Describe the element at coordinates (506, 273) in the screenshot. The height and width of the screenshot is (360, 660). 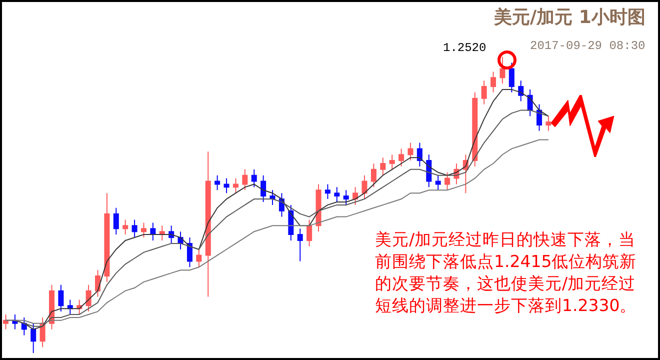
I see `annotation: 美元/加元经过昨日的快速下落，当前围绕下落低点1.2415低位构筑新的次要节奏，这也使美元/加元经过短线的调整进一步下落到1.2330。` at that location.